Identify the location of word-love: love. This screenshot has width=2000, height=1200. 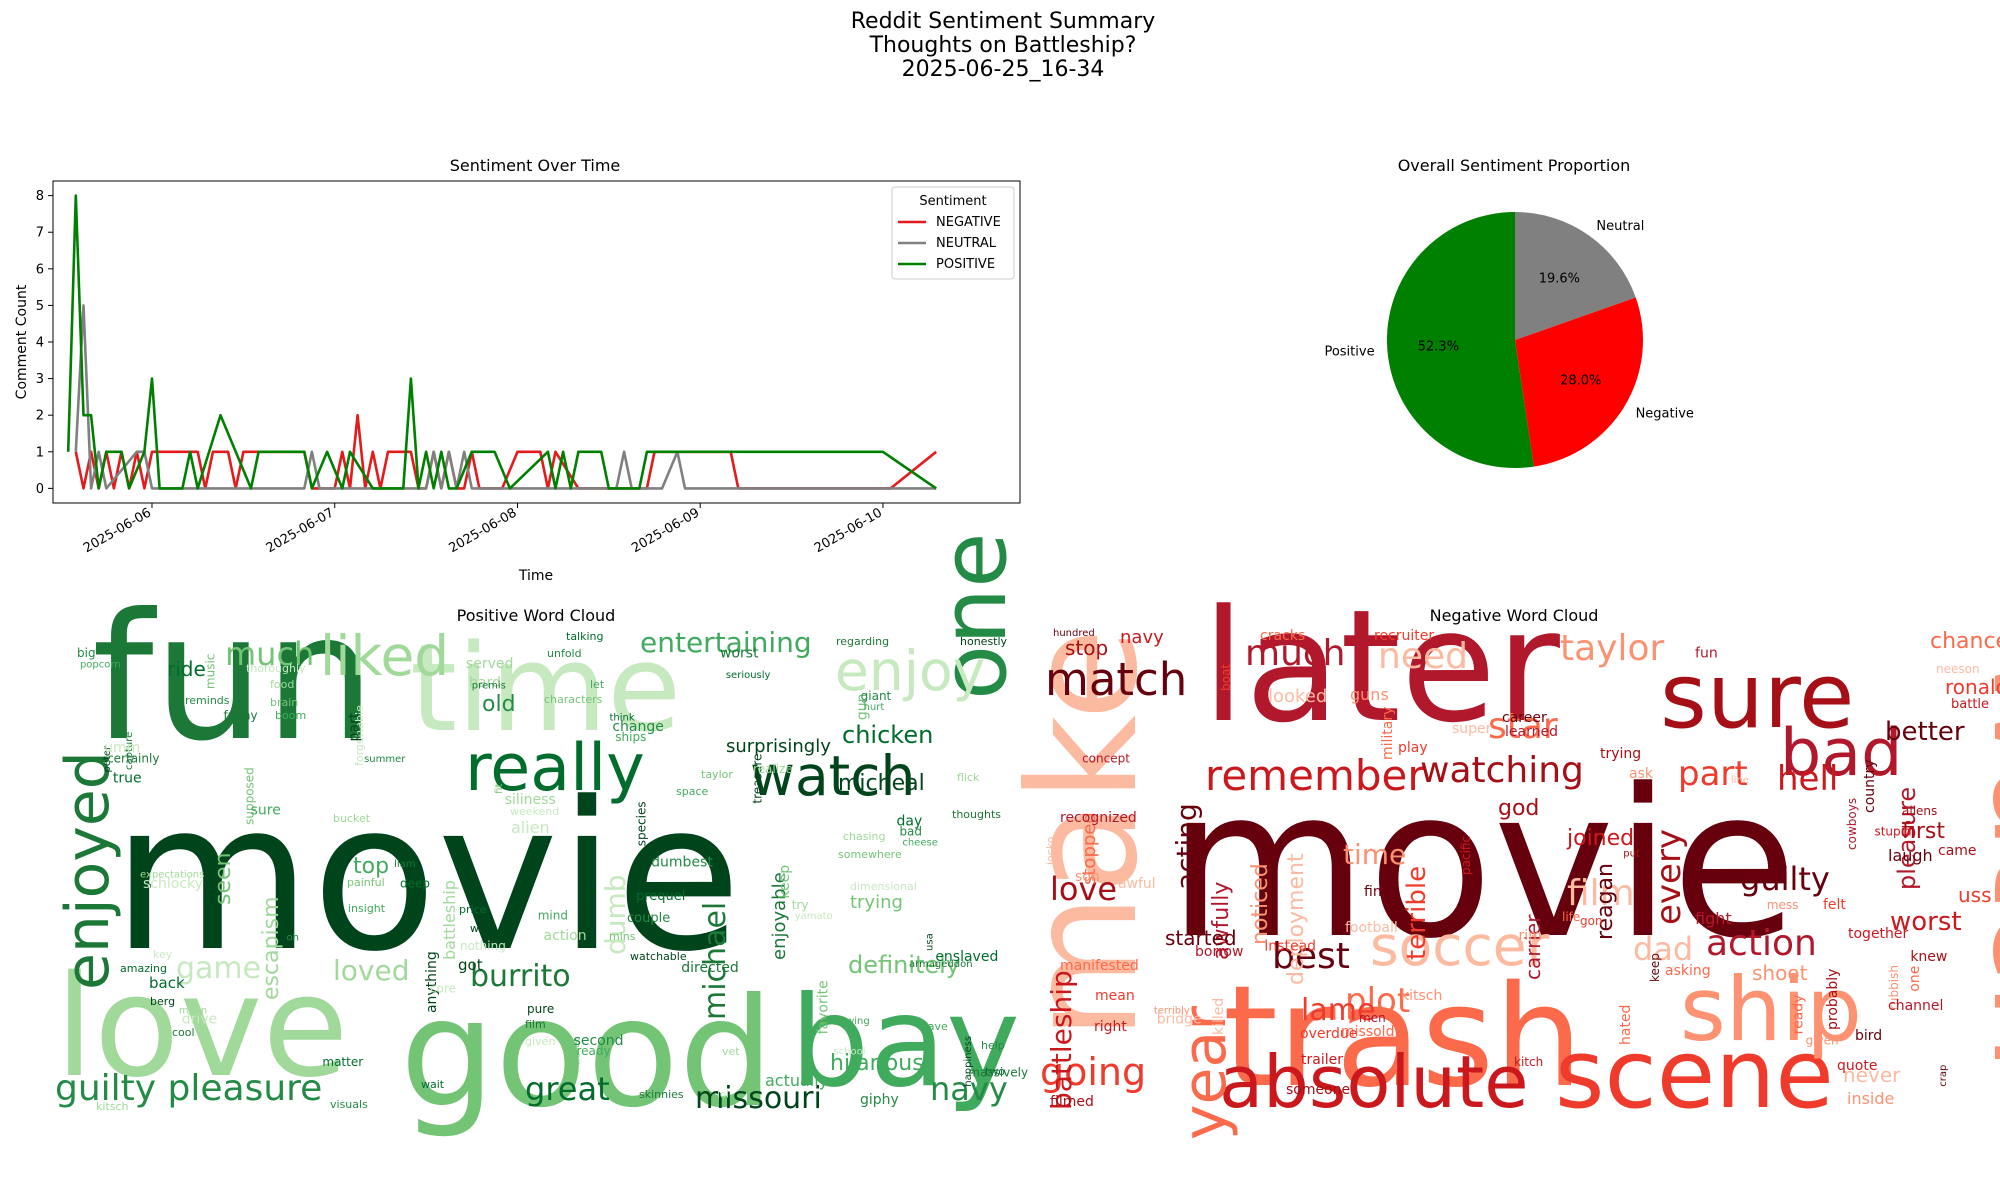
(1083, 889).